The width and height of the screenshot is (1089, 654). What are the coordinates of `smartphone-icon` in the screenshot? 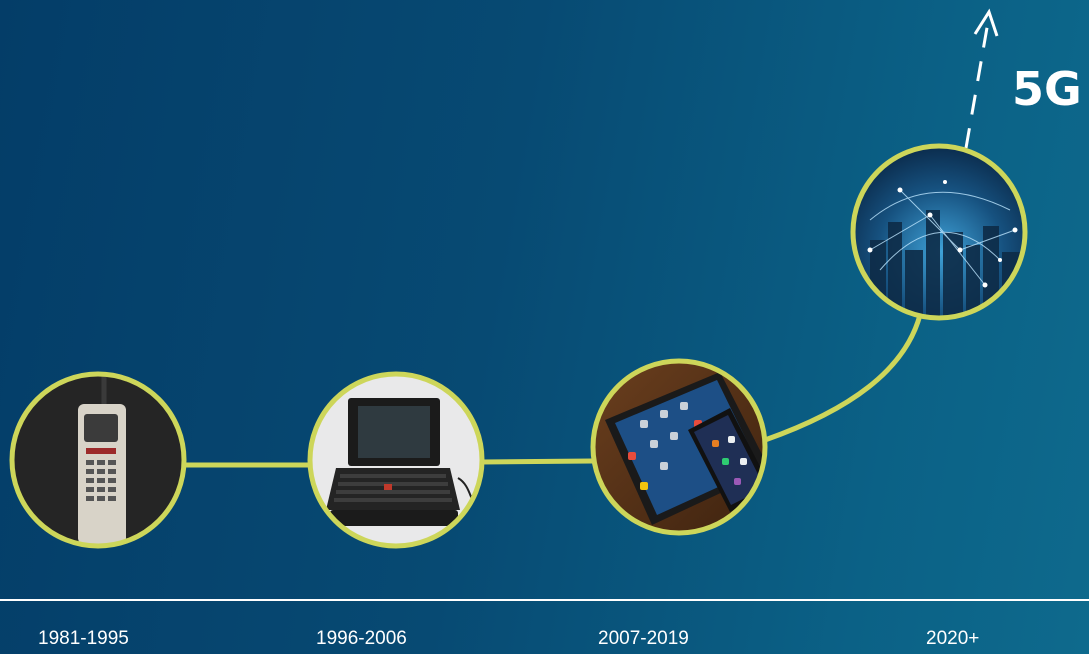 It's located at (726, 460).